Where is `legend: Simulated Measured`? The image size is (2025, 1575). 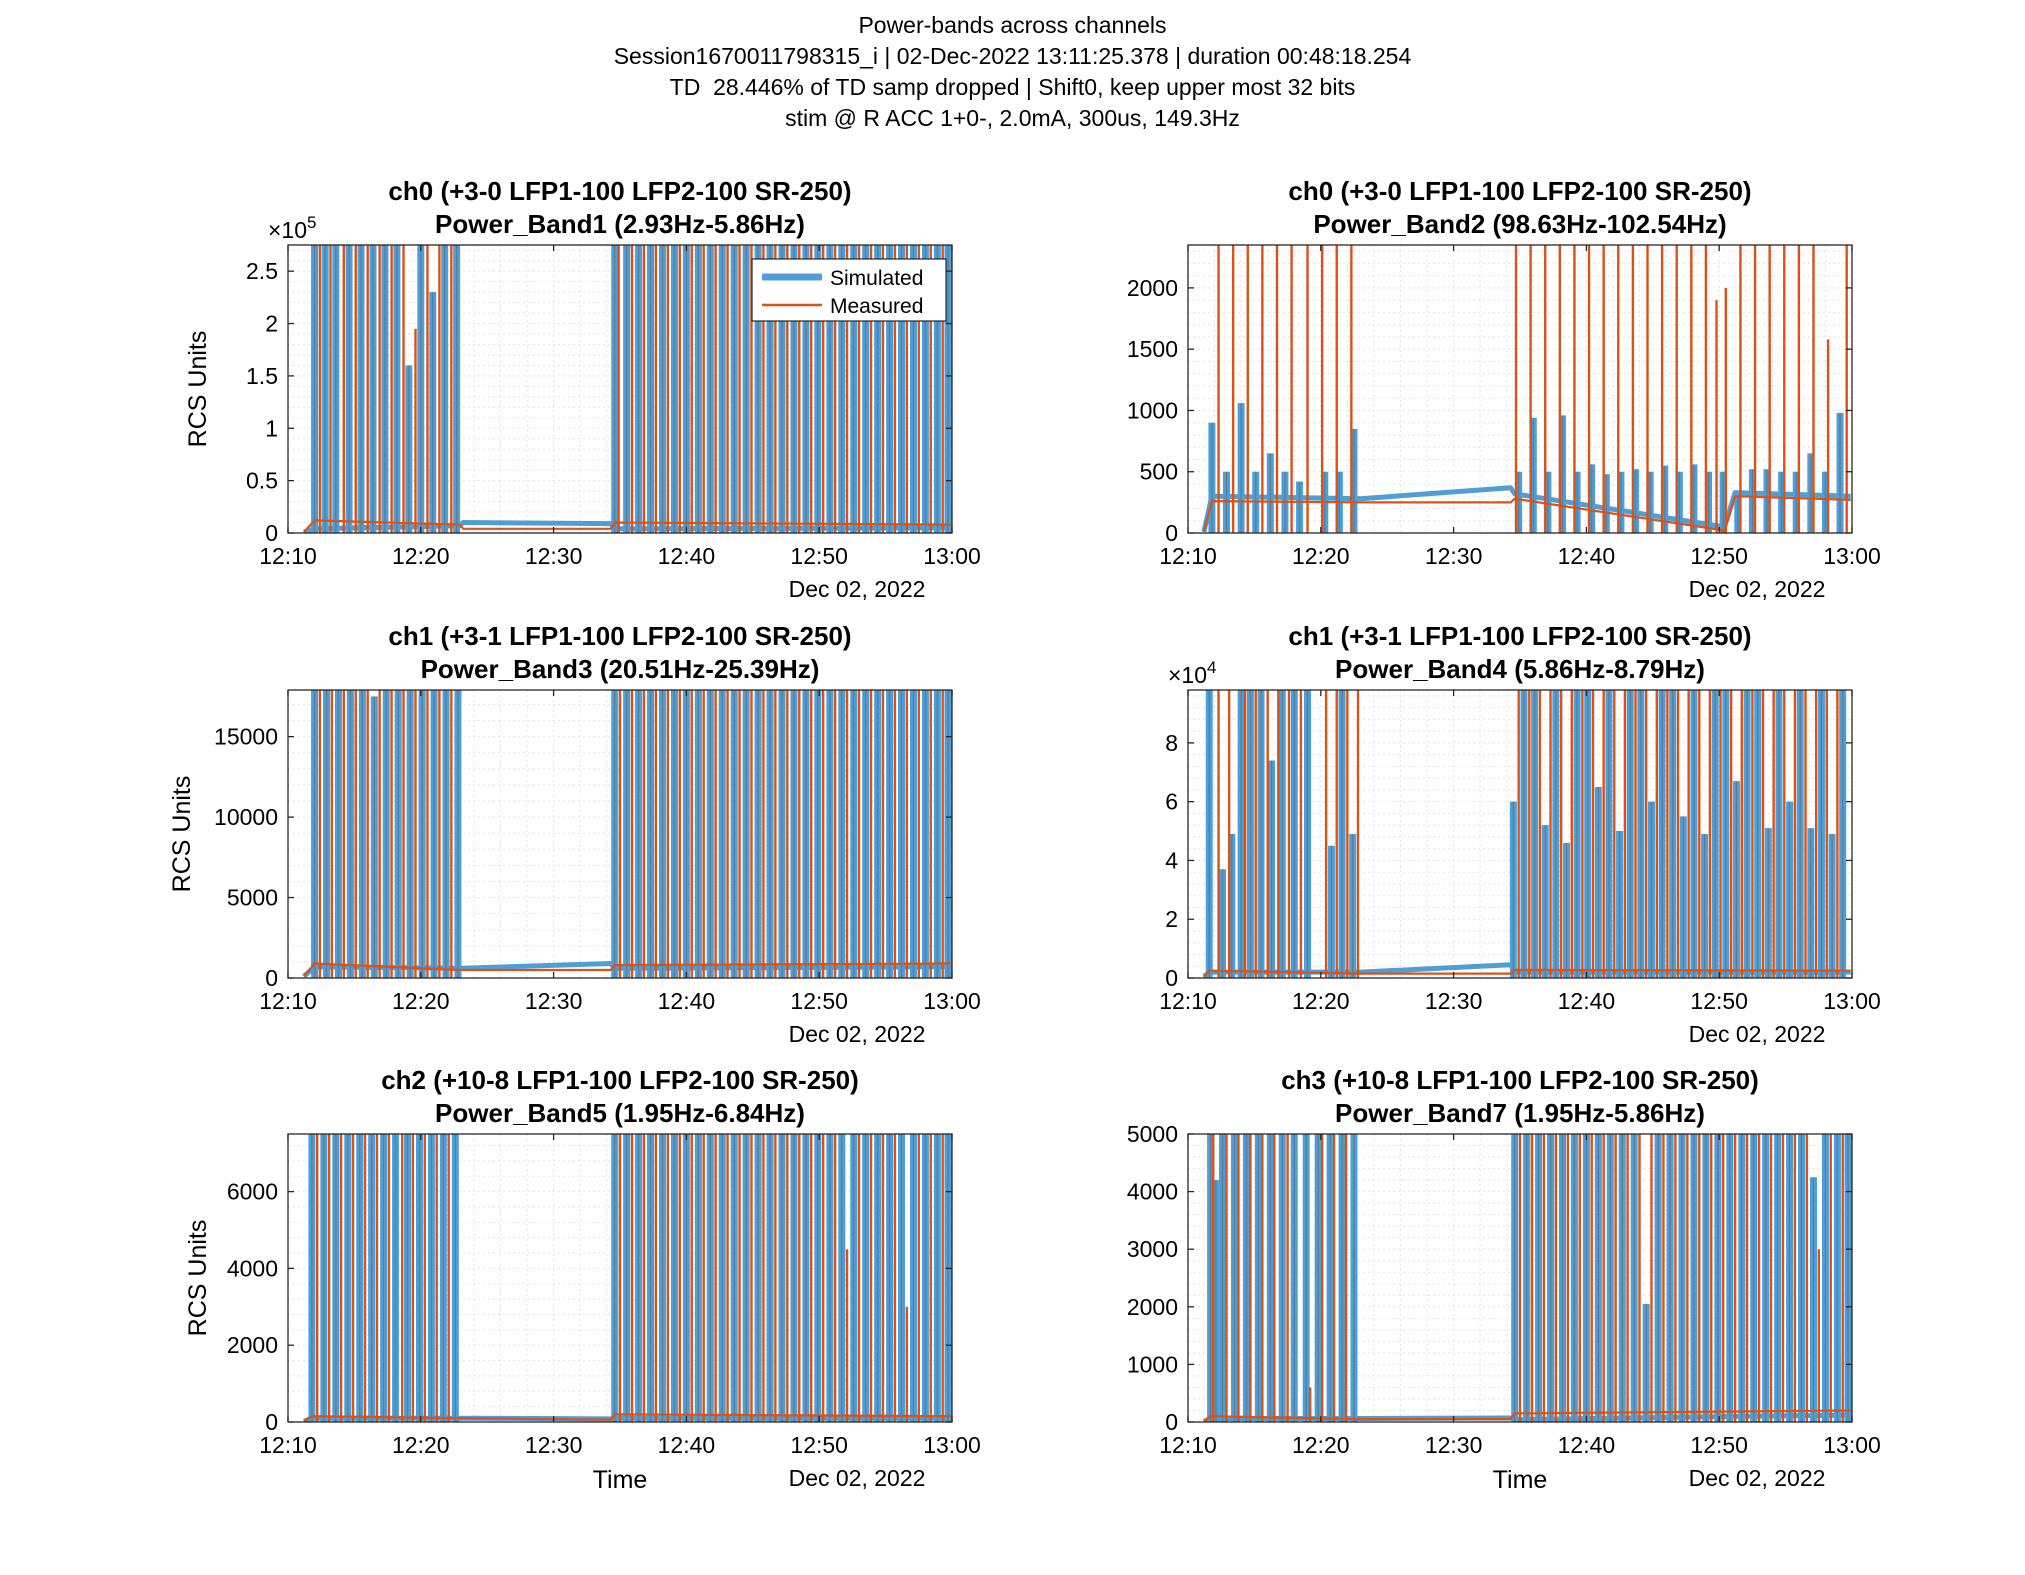
legend: Simulated Measured is located at coordinates (849, 290).